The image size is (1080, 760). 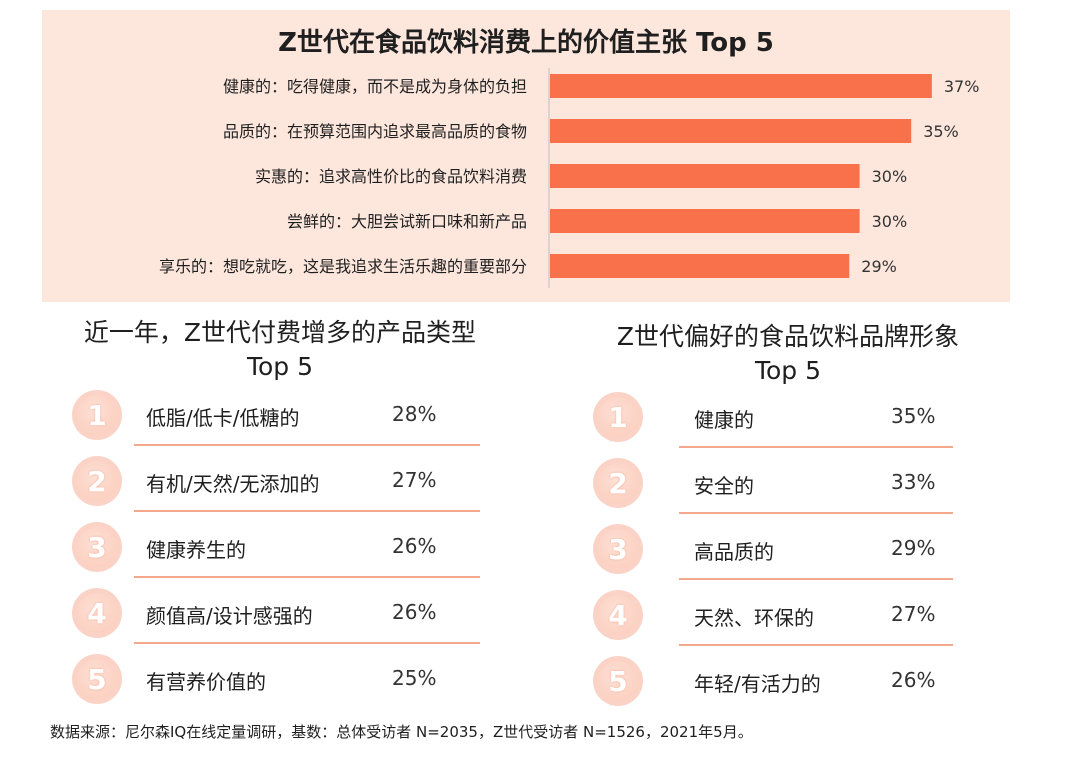 What do you see at coordinates (913, 548) in the screenshot?
I see `rank-value: 29%` at bounding box center [913, 548].